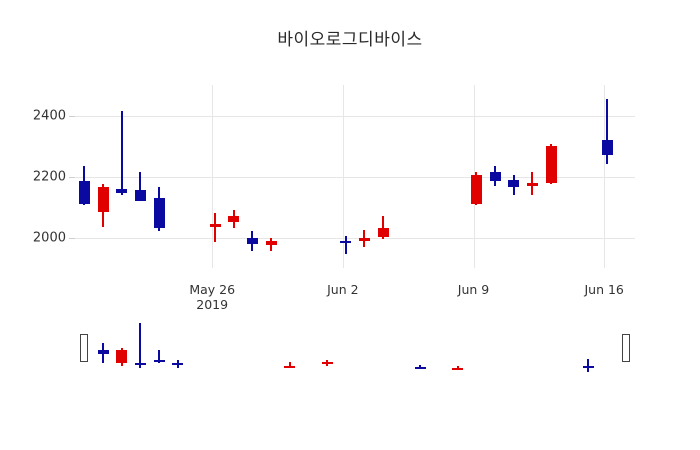 Image resolution: width=700 pixels, height=450 pixels. I want to click on x-axis-tick-label: Jun 2, so click(342, 289).